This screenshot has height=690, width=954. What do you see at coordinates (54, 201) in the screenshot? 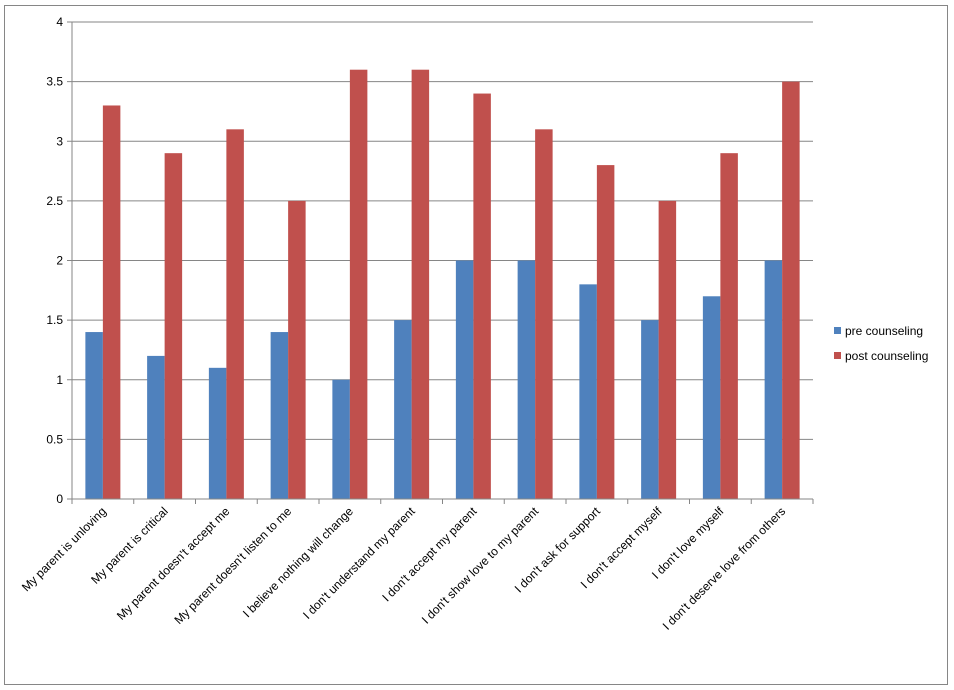
I see `y-tick-label: 2.5` at bounding box center [54, 201].